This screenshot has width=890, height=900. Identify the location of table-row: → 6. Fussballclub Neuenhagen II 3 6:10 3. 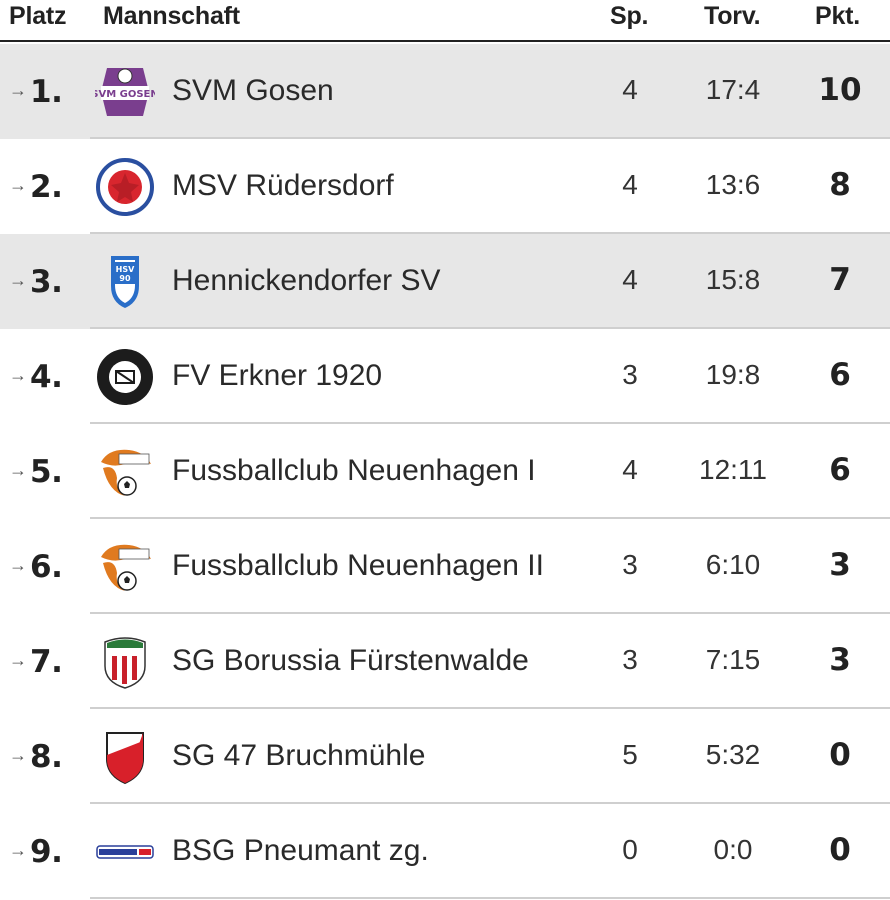
(445, 566).